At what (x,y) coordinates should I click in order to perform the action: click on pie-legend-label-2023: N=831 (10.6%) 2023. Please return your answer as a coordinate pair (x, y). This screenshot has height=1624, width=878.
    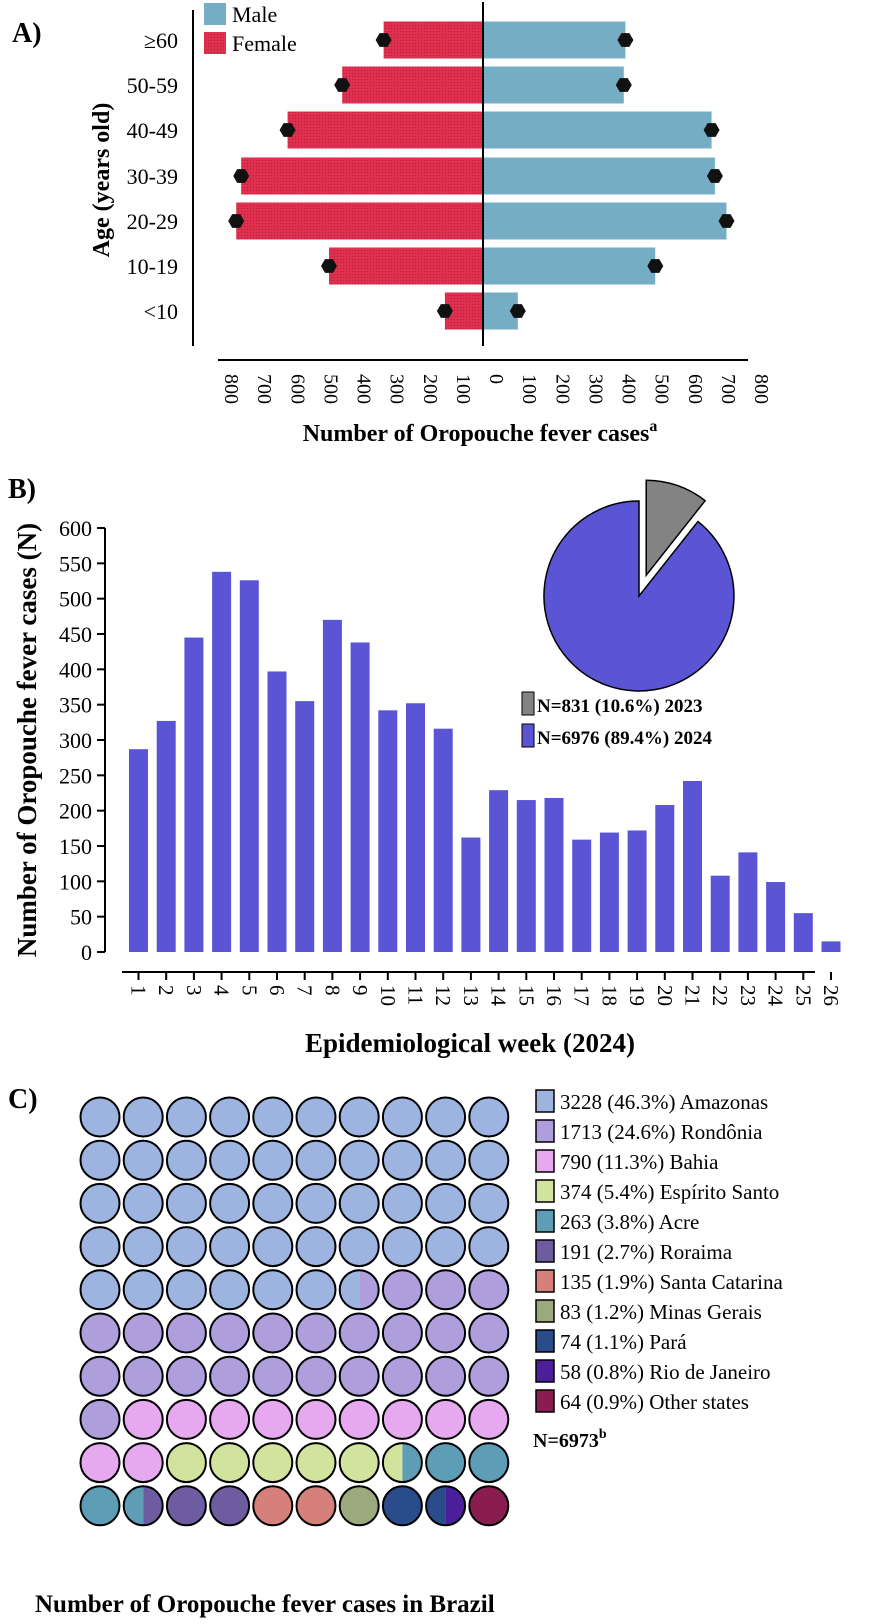
    Looking at the image, I should click on (619, 706).